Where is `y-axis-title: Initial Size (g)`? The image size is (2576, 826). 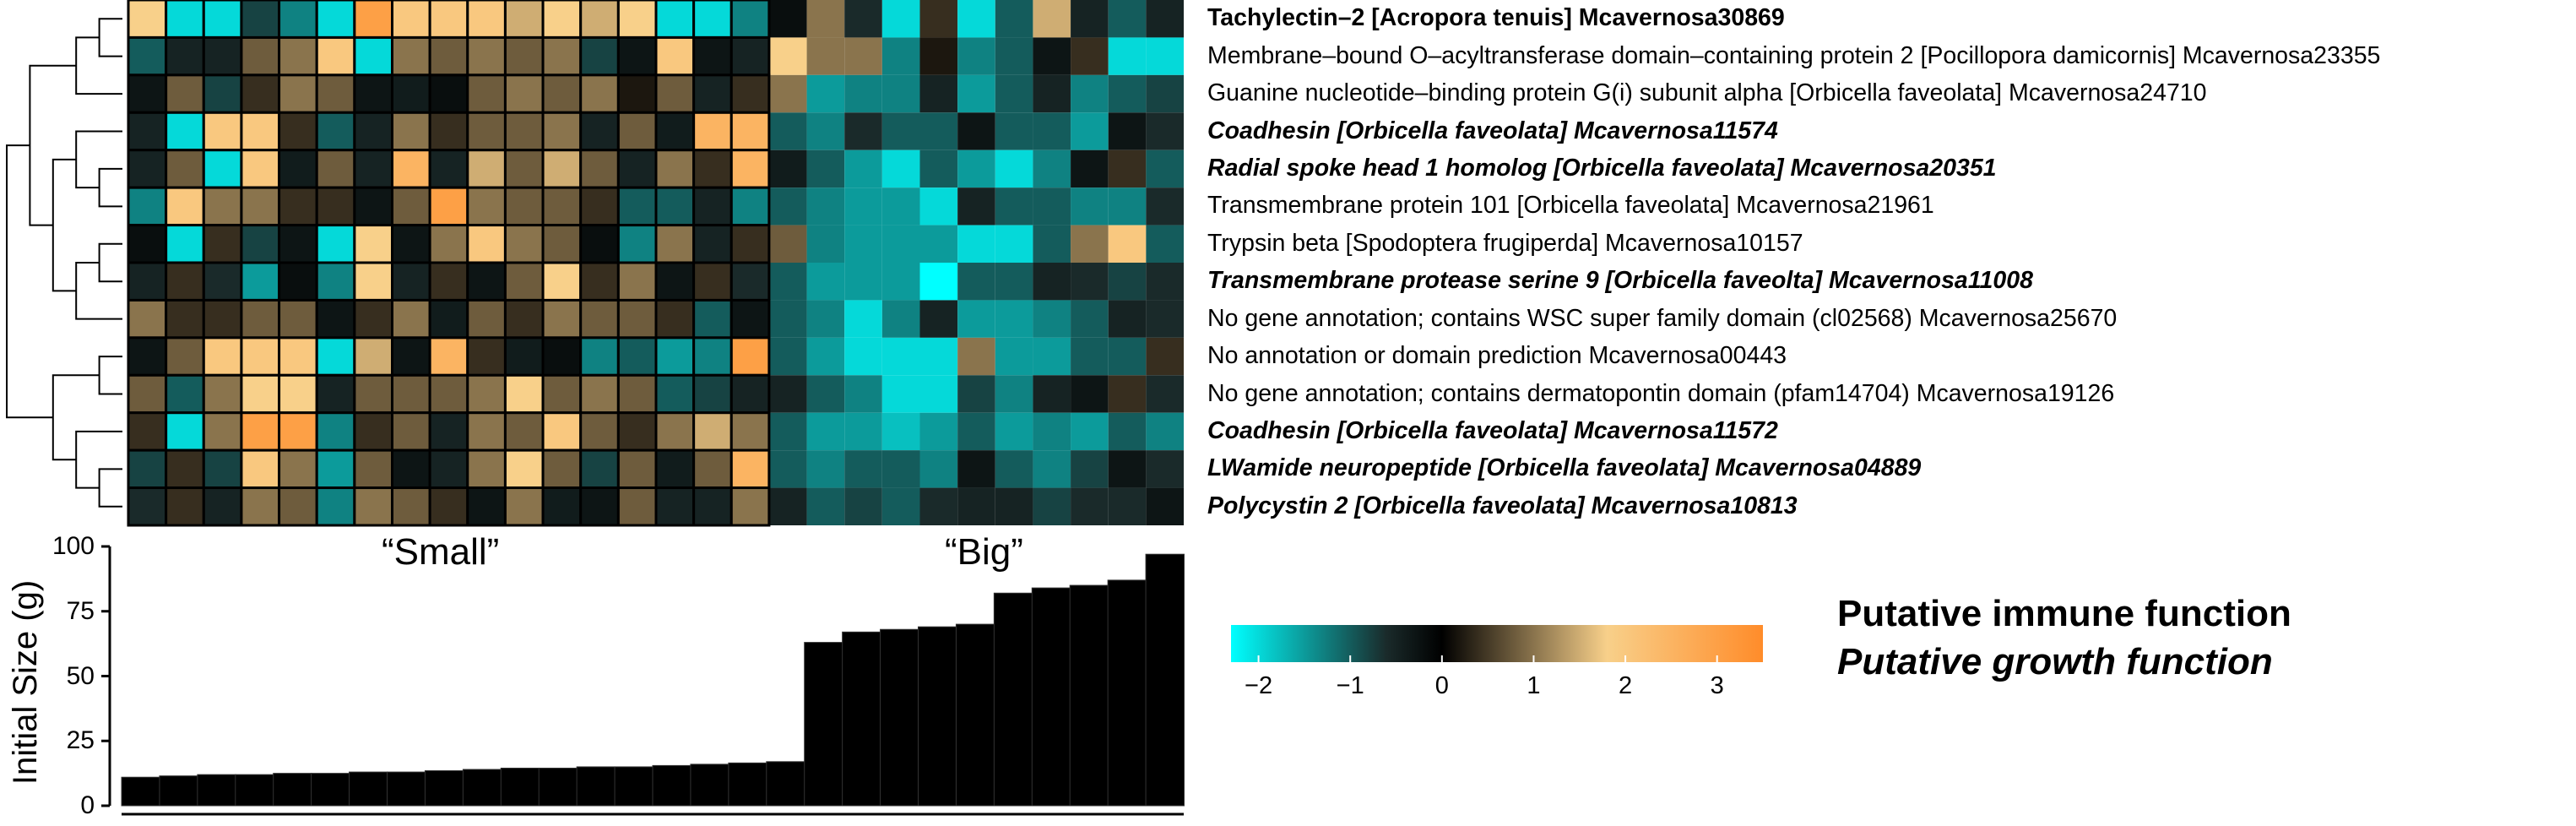
y-axis-title: Initial Size (g) is located at coordinates (25, 682).